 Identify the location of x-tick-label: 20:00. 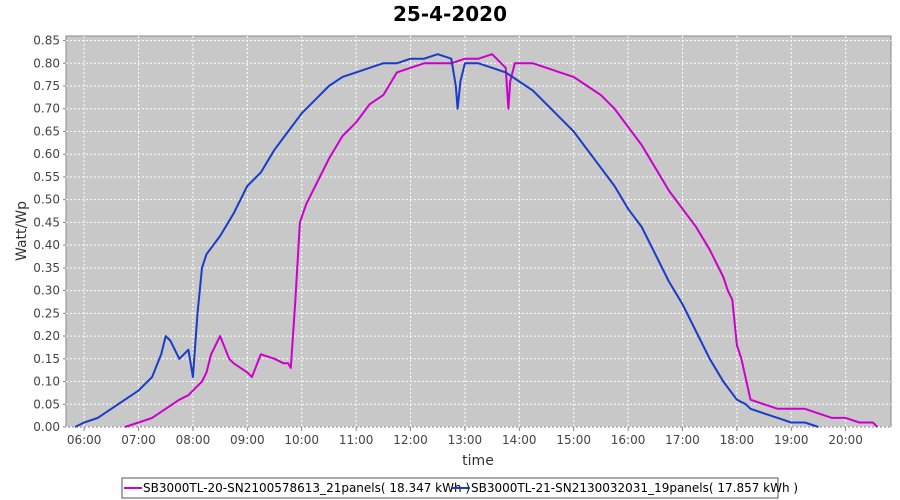
(845, 440).